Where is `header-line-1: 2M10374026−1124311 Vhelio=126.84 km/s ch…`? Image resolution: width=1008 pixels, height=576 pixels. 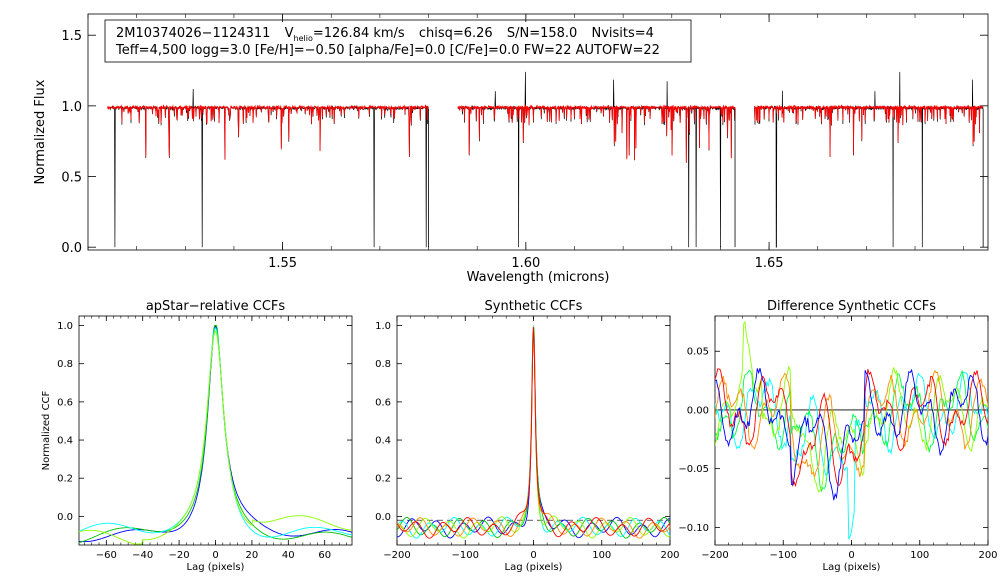 header-line-1: 2M10374026−1124311 Vhelio=126.84 km/s ch… is located at coordinates (385, 34).